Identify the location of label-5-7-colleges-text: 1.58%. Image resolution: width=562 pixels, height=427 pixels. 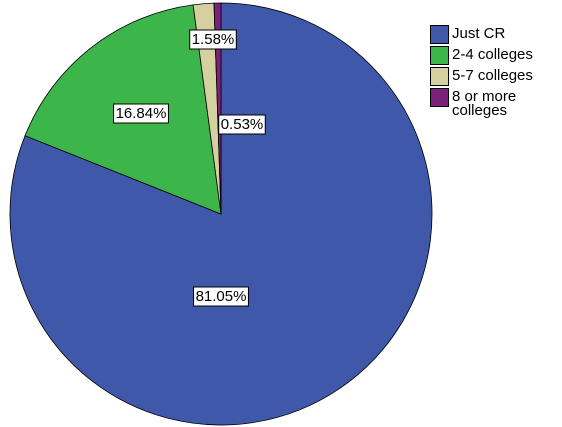
(213, 39).